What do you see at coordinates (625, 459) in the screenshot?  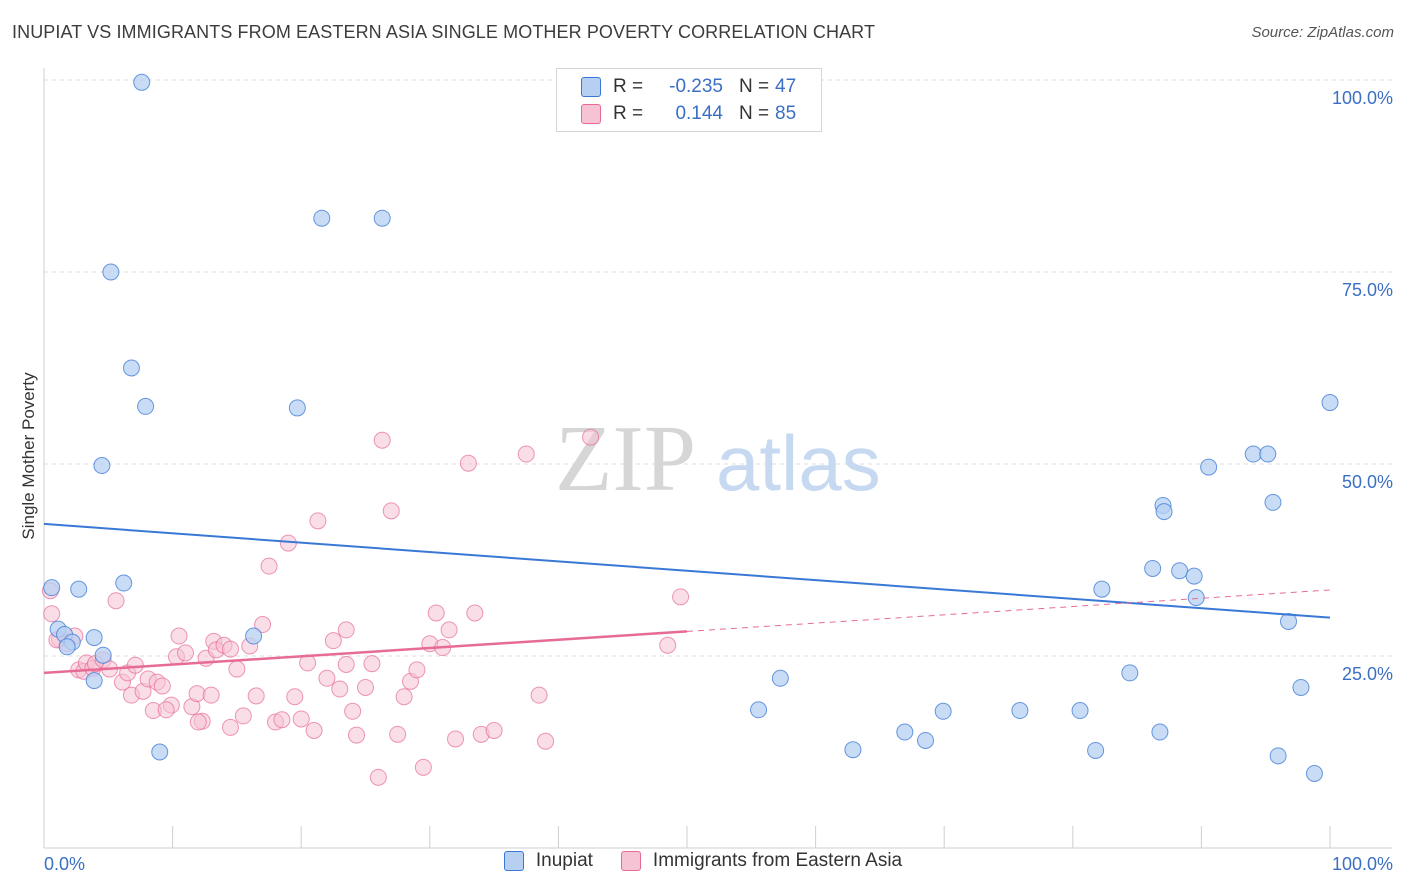 I see `watermark-zip: ZIP` at bounding box center [625, 459].